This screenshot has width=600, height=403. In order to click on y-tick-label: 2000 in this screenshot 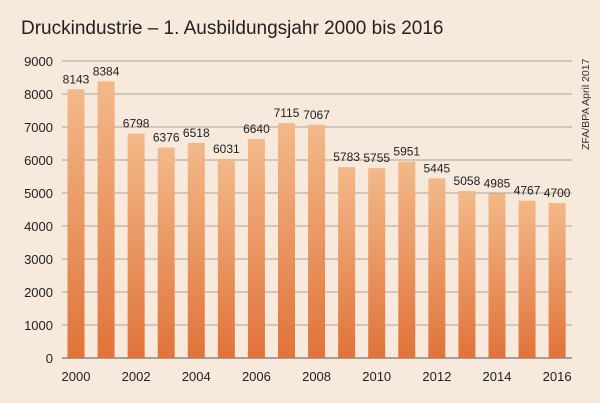, I will do `click(38, 292)`.